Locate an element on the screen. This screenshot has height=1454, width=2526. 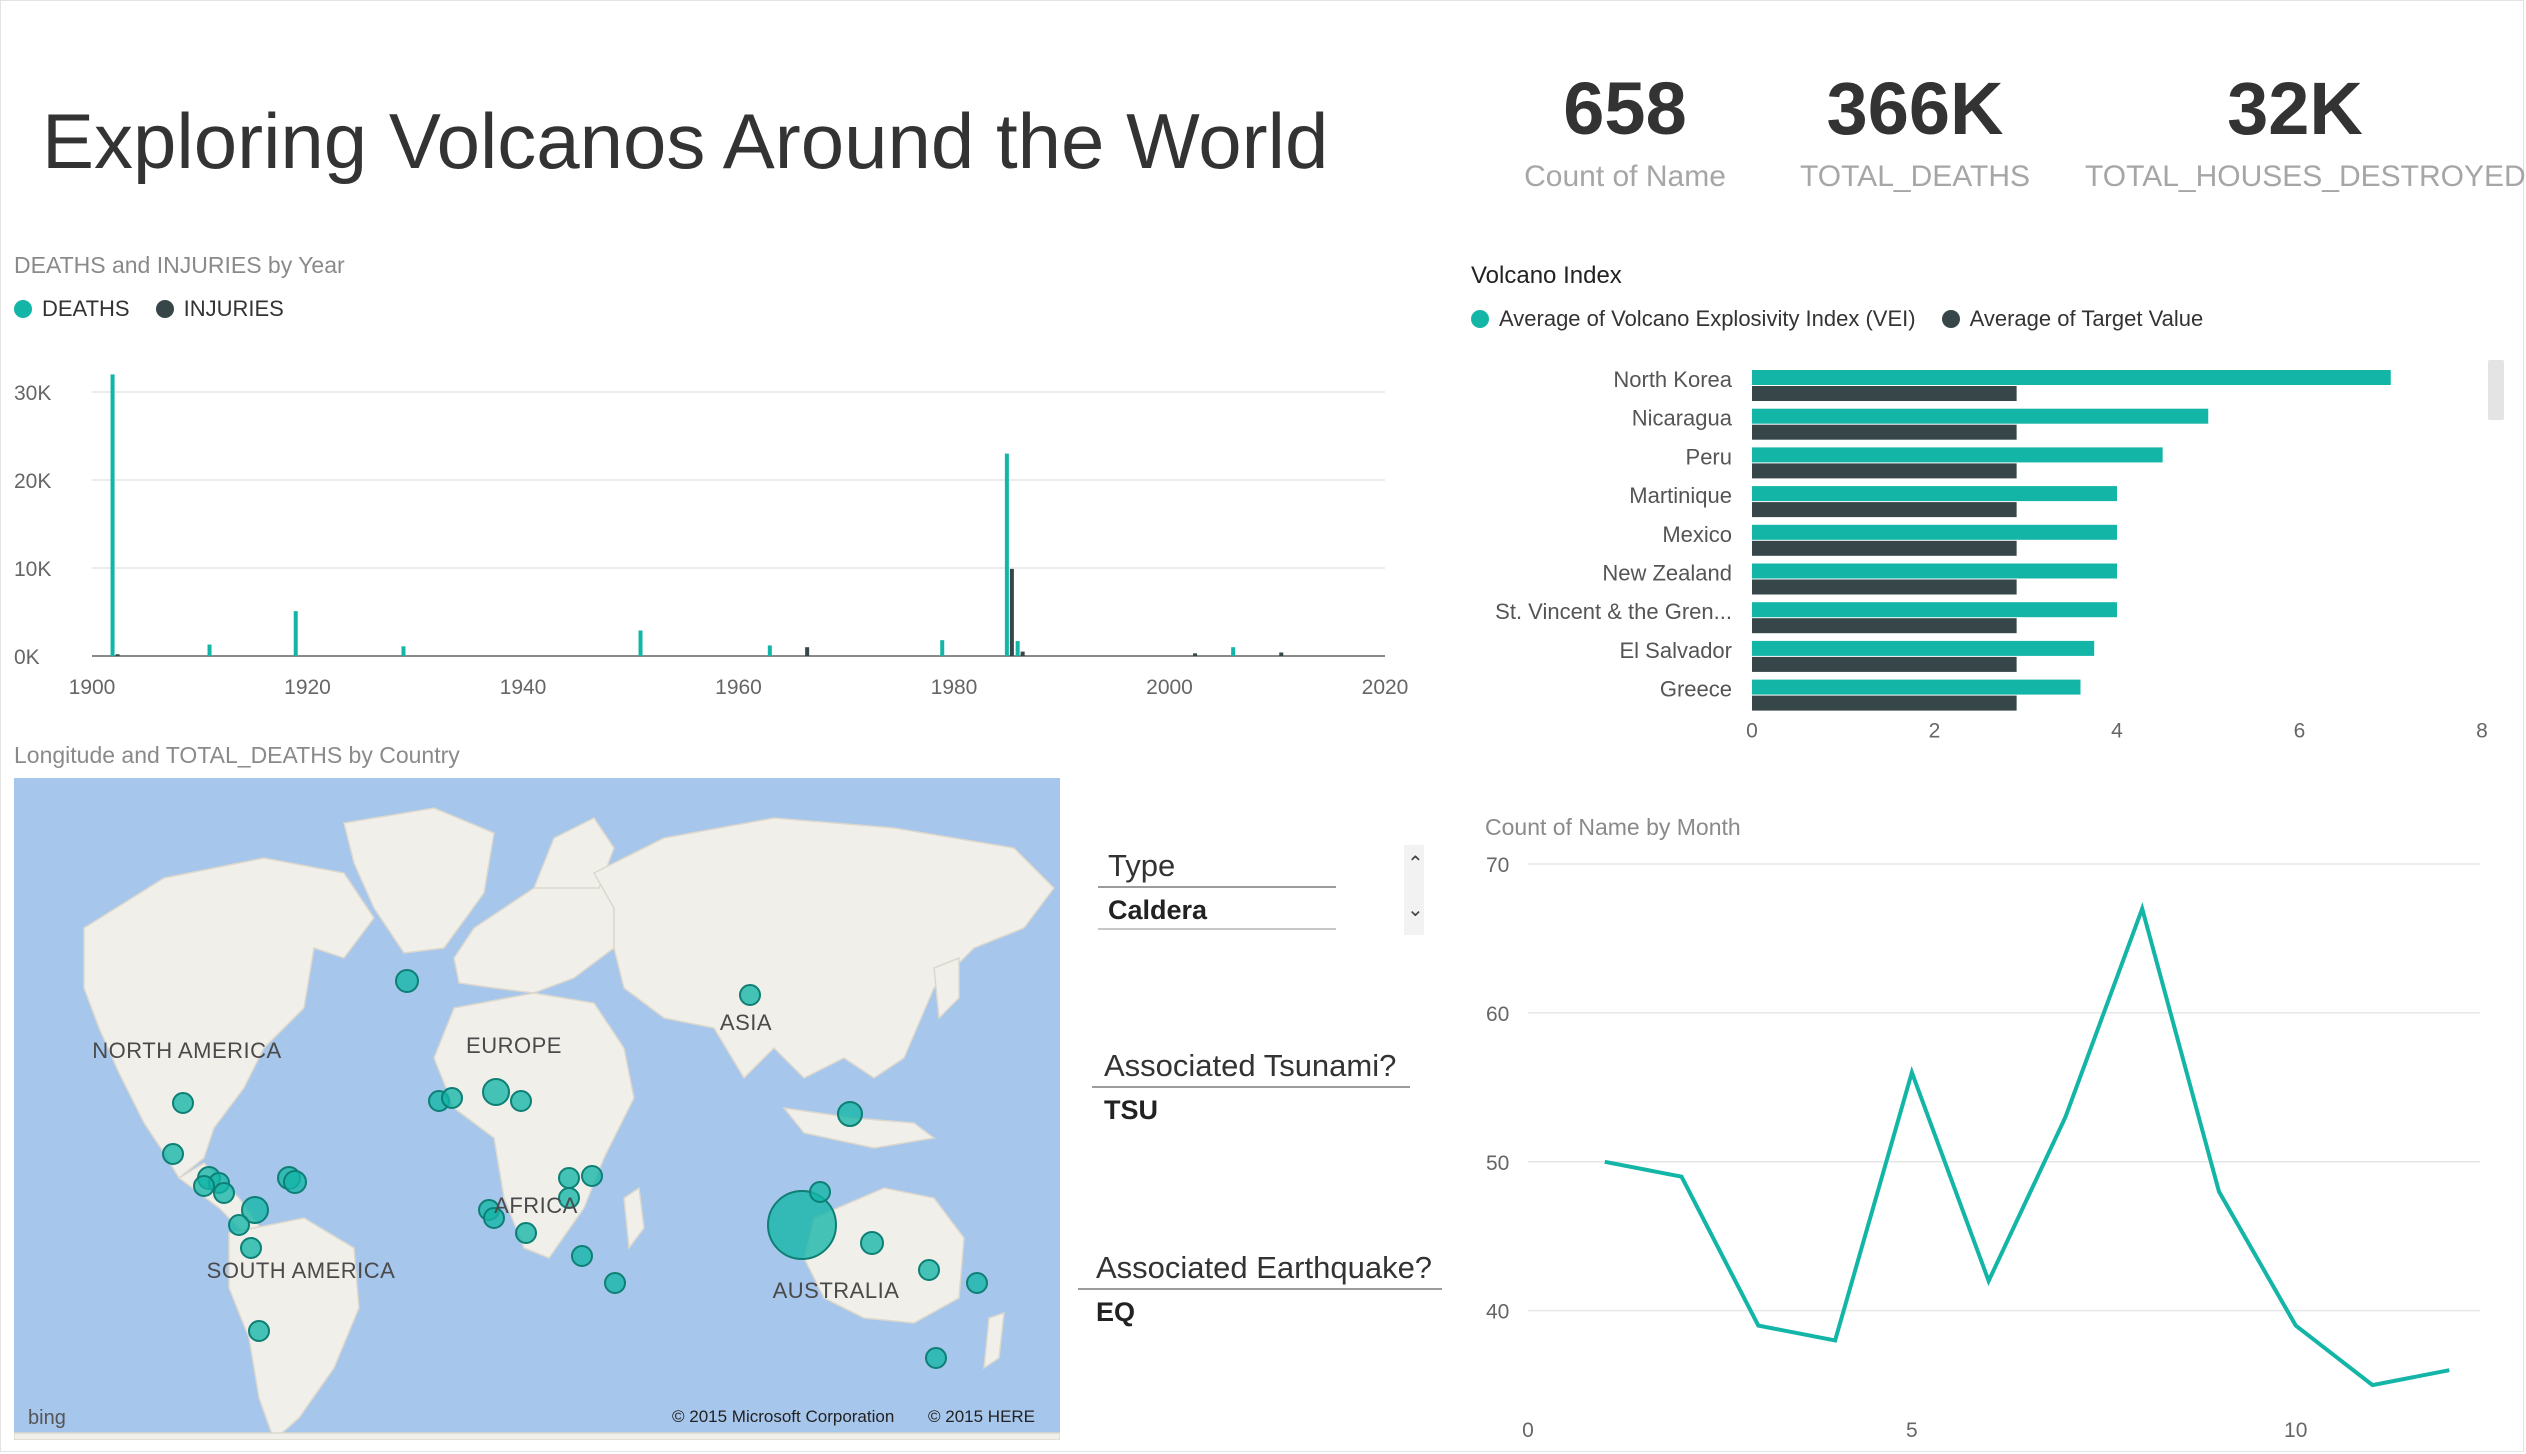
kpi-card-total-deaths: 366K TOTAL_DEATHS is located at coordinates (1915, 133).